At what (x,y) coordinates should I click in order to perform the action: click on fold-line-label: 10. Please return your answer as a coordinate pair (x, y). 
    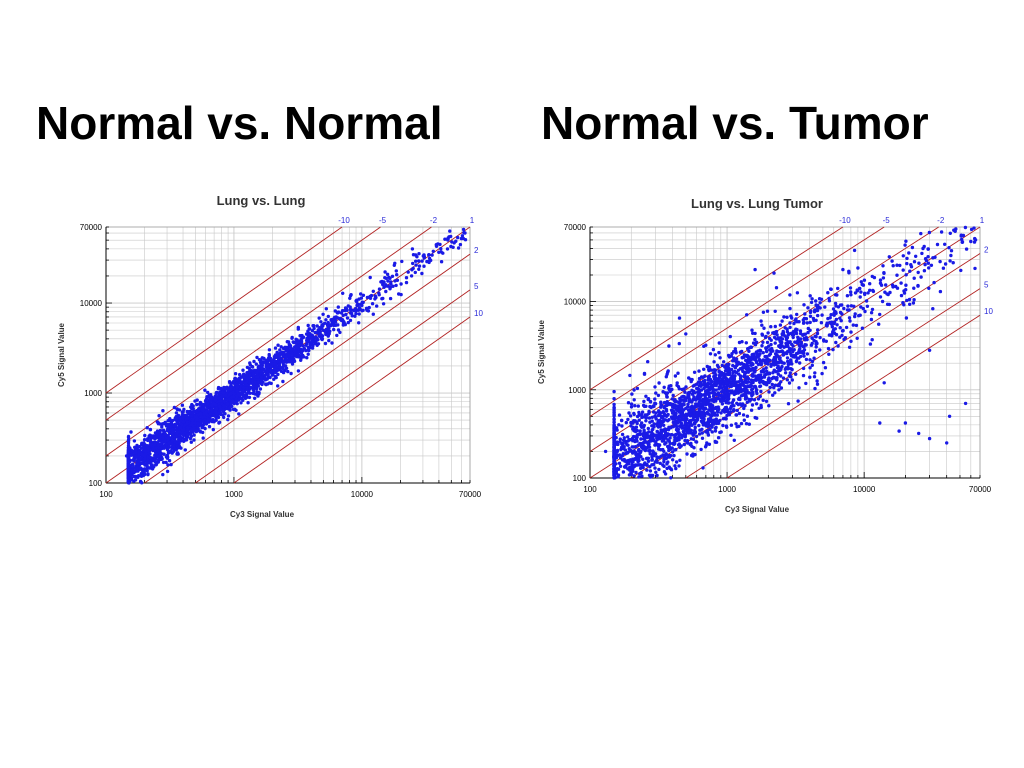
    Looking at the image, I should click on (478, 313).